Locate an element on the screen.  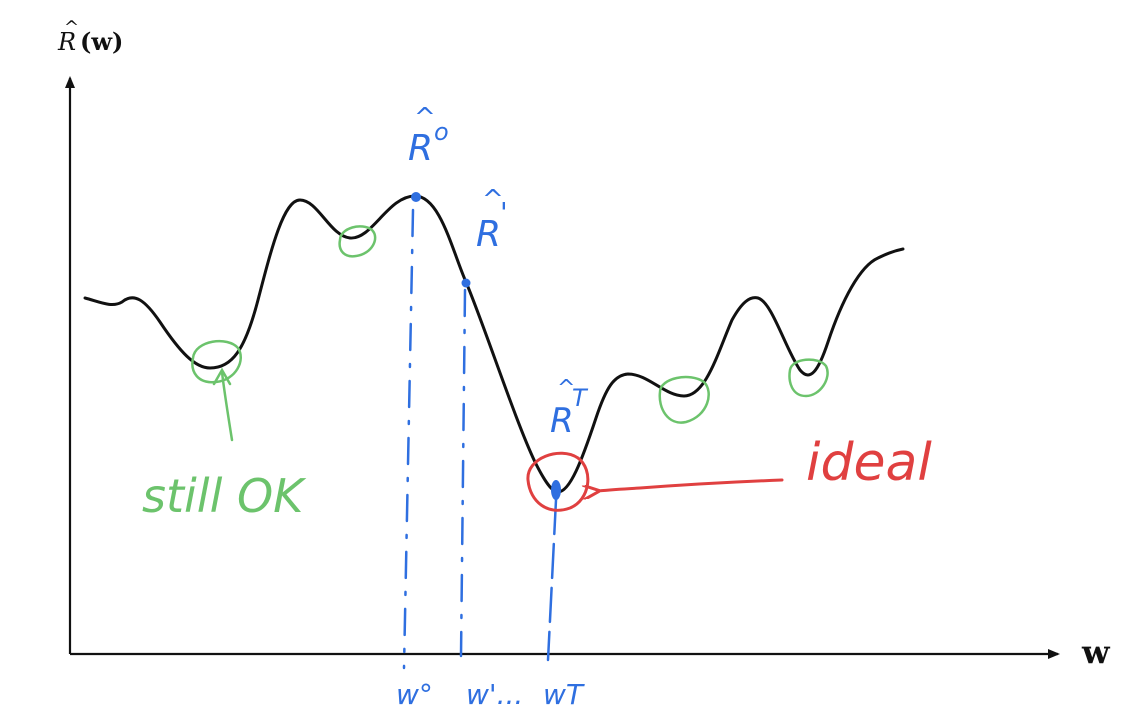
r1-sup: ' is located at coordinates (504, 212).